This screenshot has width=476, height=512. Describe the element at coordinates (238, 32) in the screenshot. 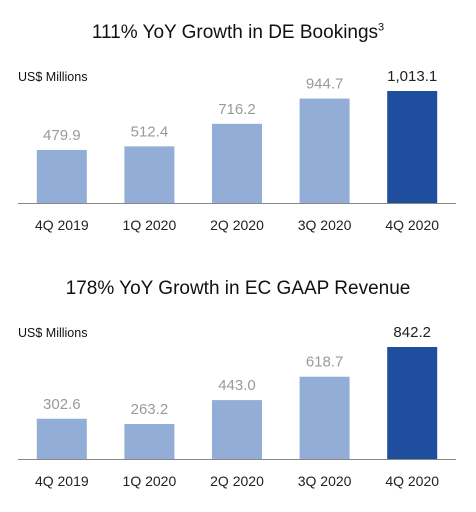

I see `chart-title: 111% YoY Growth in DE Bookings3` at that location.